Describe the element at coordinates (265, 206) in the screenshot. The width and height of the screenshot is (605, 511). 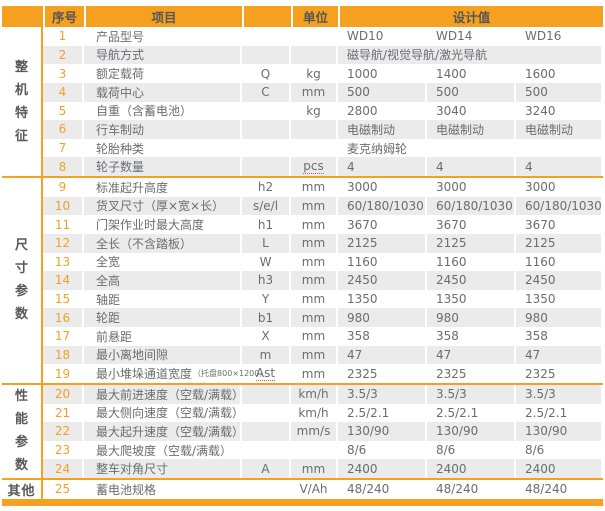
I see `symbol-label: s/e/l` at that location.